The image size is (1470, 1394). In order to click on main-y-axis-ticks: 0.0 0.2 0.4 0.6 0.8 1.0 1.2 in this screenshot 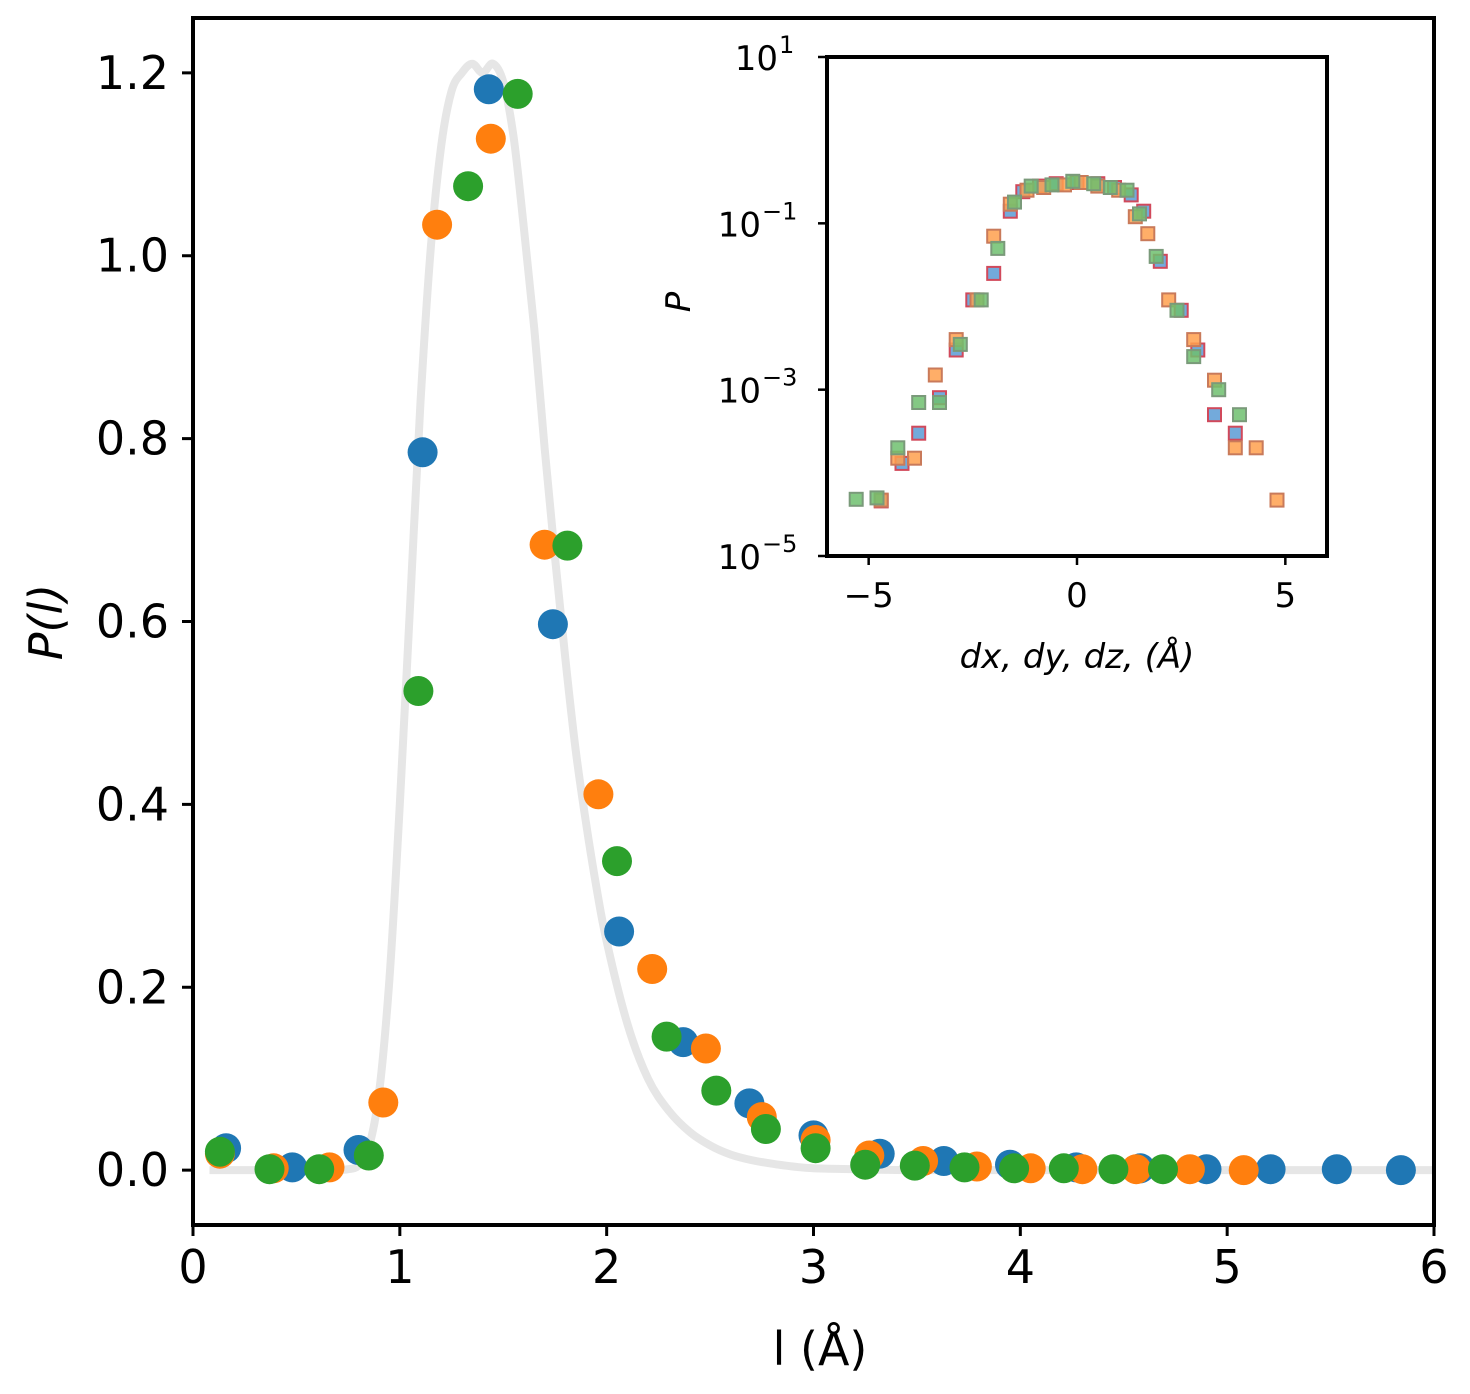, I will do `click(144, 621)`.